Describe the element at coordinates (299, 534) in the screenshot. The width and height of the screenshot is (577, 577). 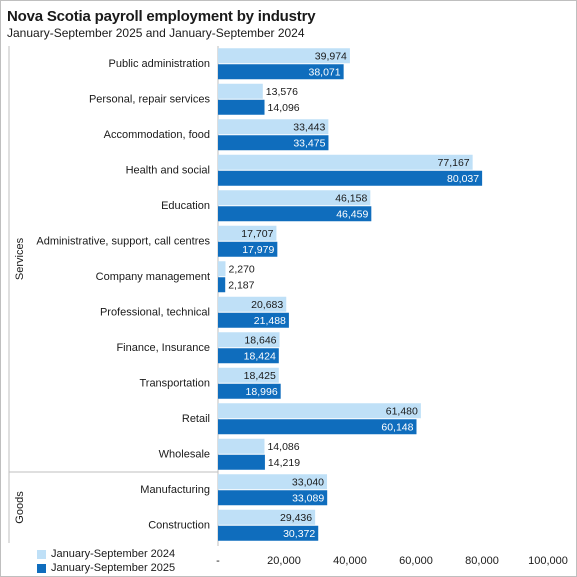
I see `data-label: 30,372` at that location.